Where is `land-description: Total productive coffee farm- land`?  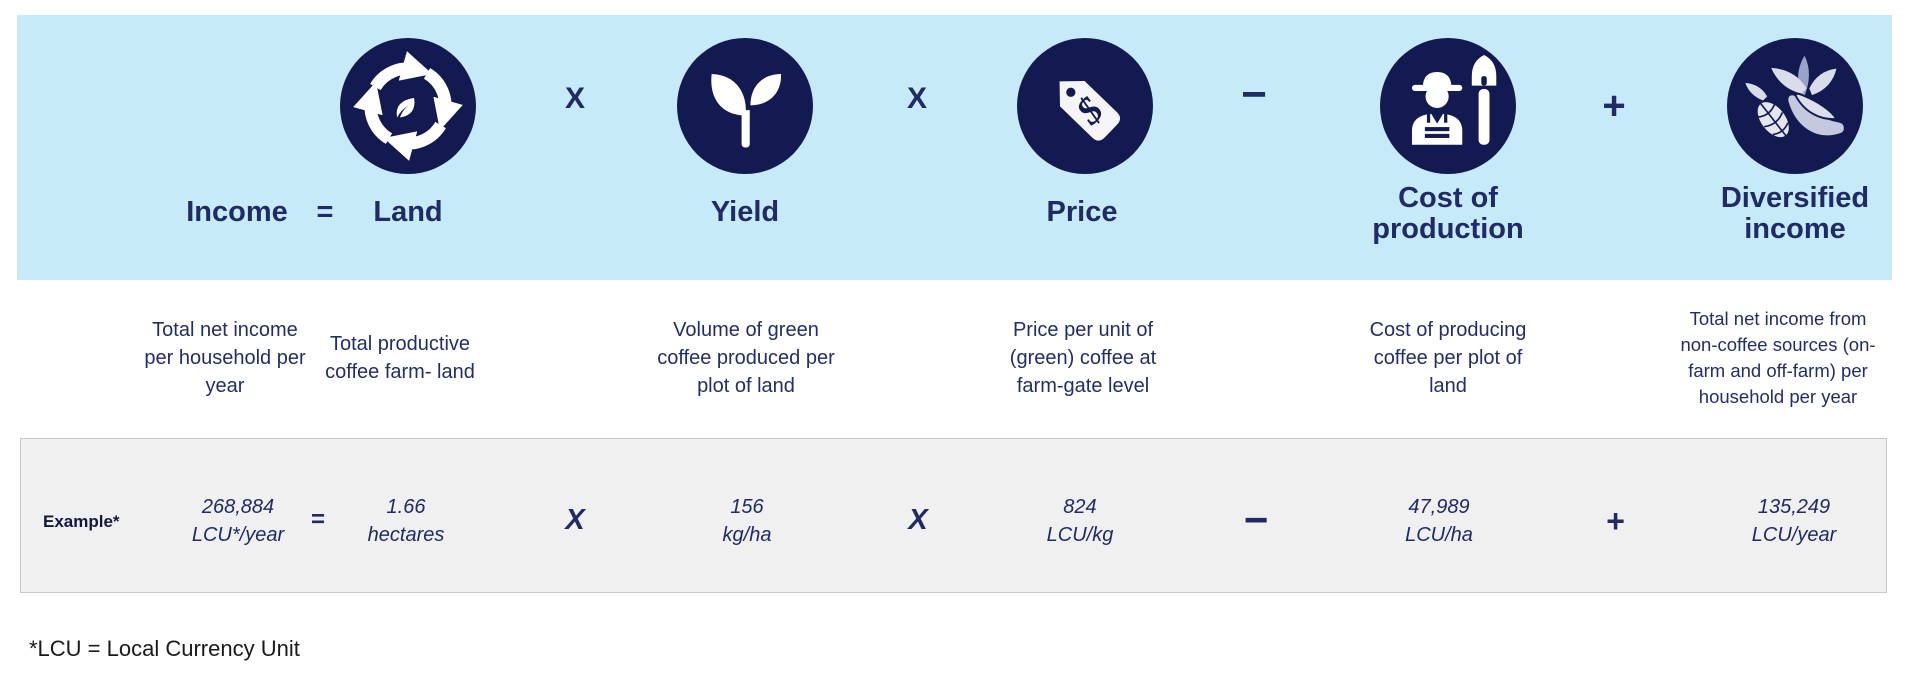 land-description: Total productive coffee farm- land is located at coordinates (400, 357).